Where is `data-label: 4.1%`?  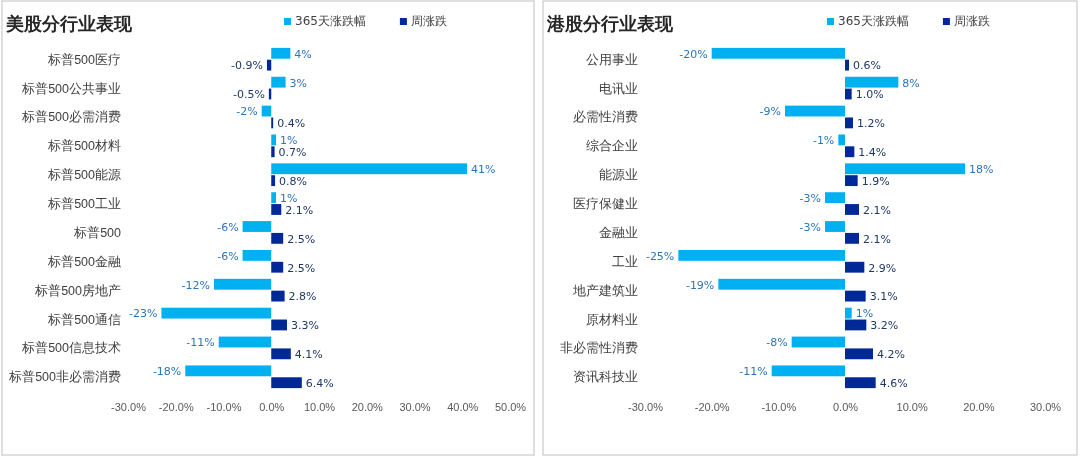 data-label: 4.1% is located at coordinates (308, 355).